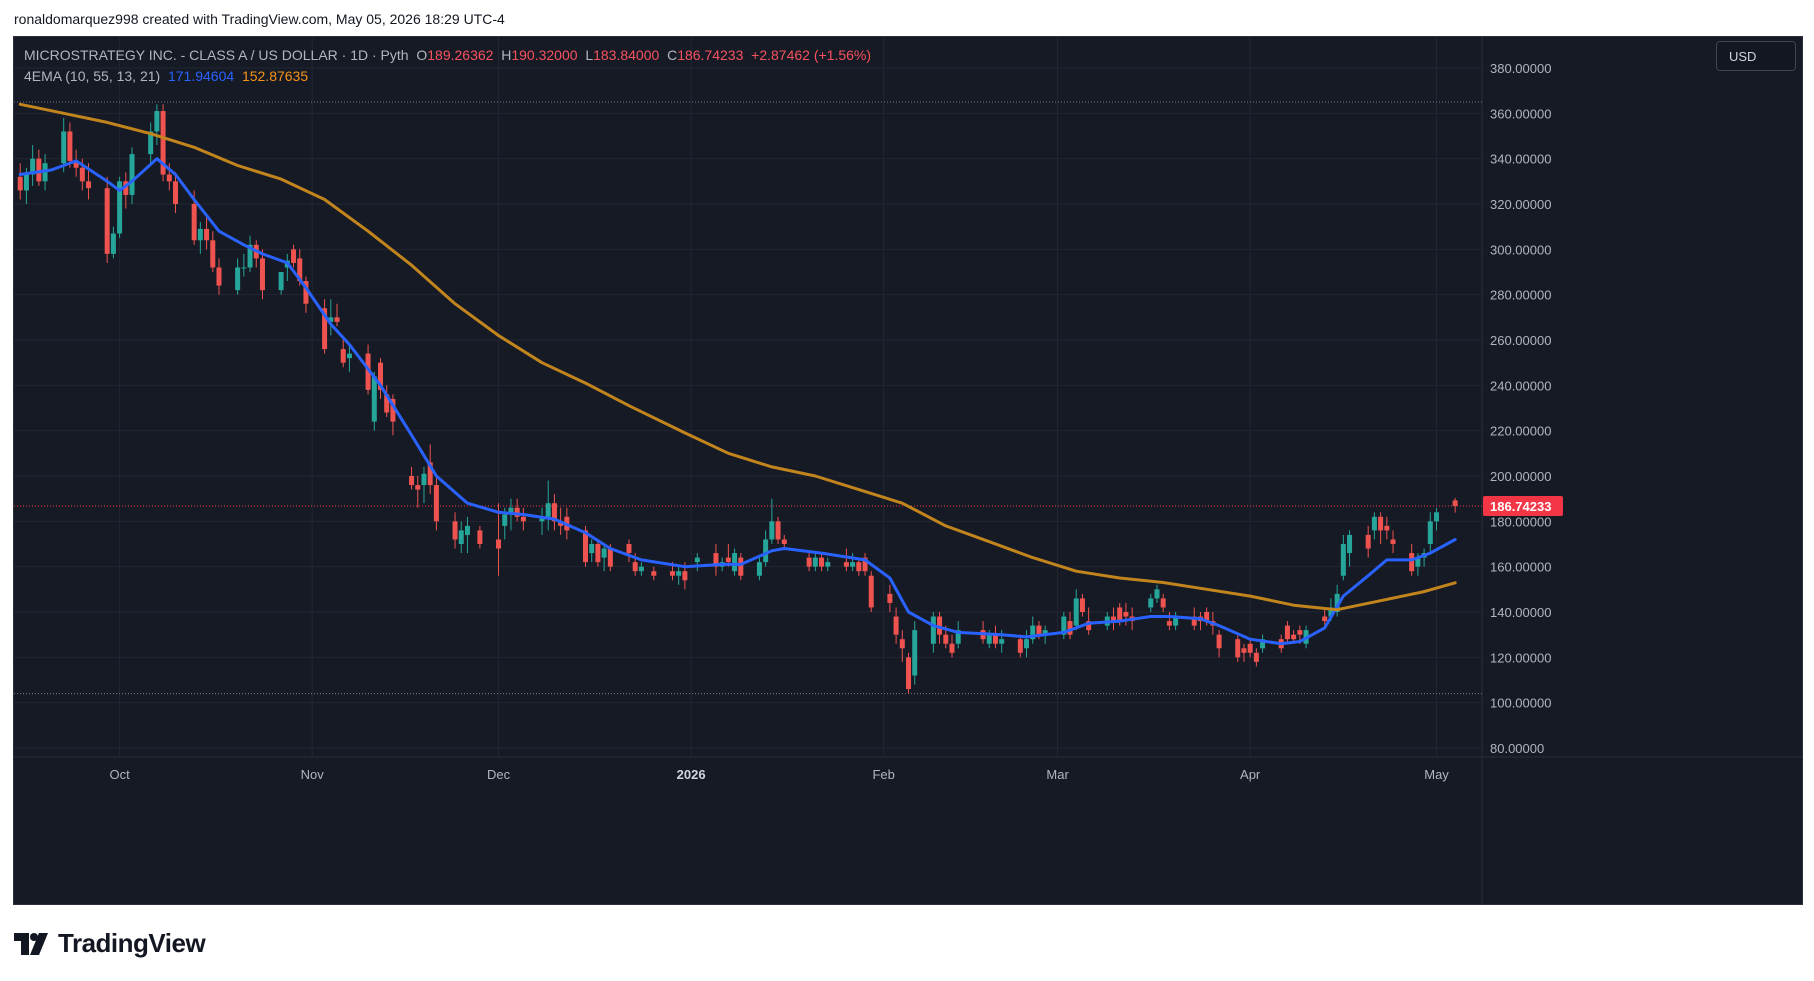 Image resolution: width=1814 pixels, height=981 pixels. Describe the element at coordinates (1520, 249) in the screenshot. I see `price-tick-label: 300.00000` at that location.